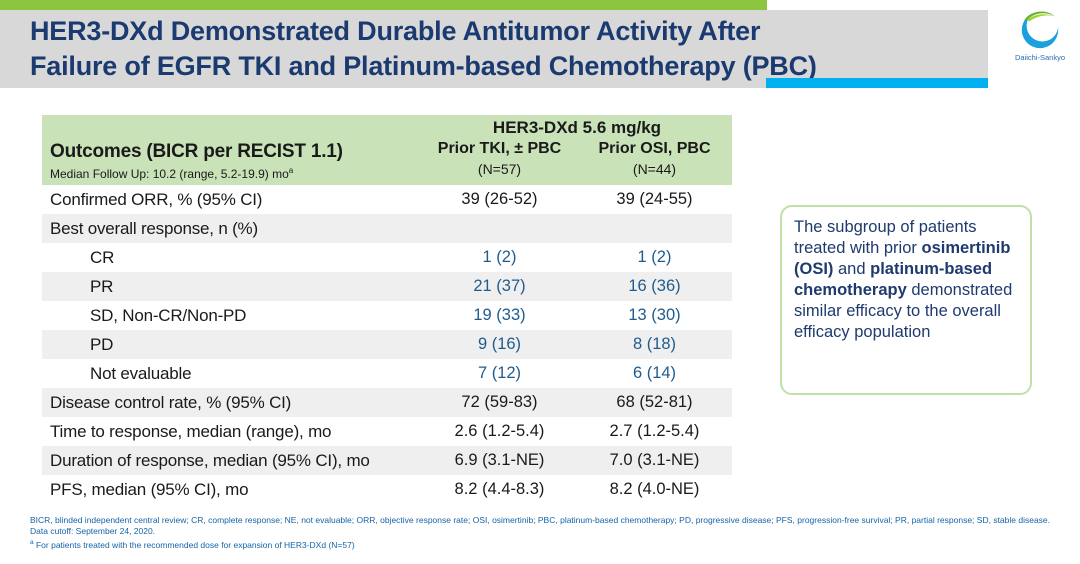 The image size is (1080, 564). What do you see at coordinates (383, 5) in the screenshot?
I see `top-accent-bar` at bounding box center [383, 5].